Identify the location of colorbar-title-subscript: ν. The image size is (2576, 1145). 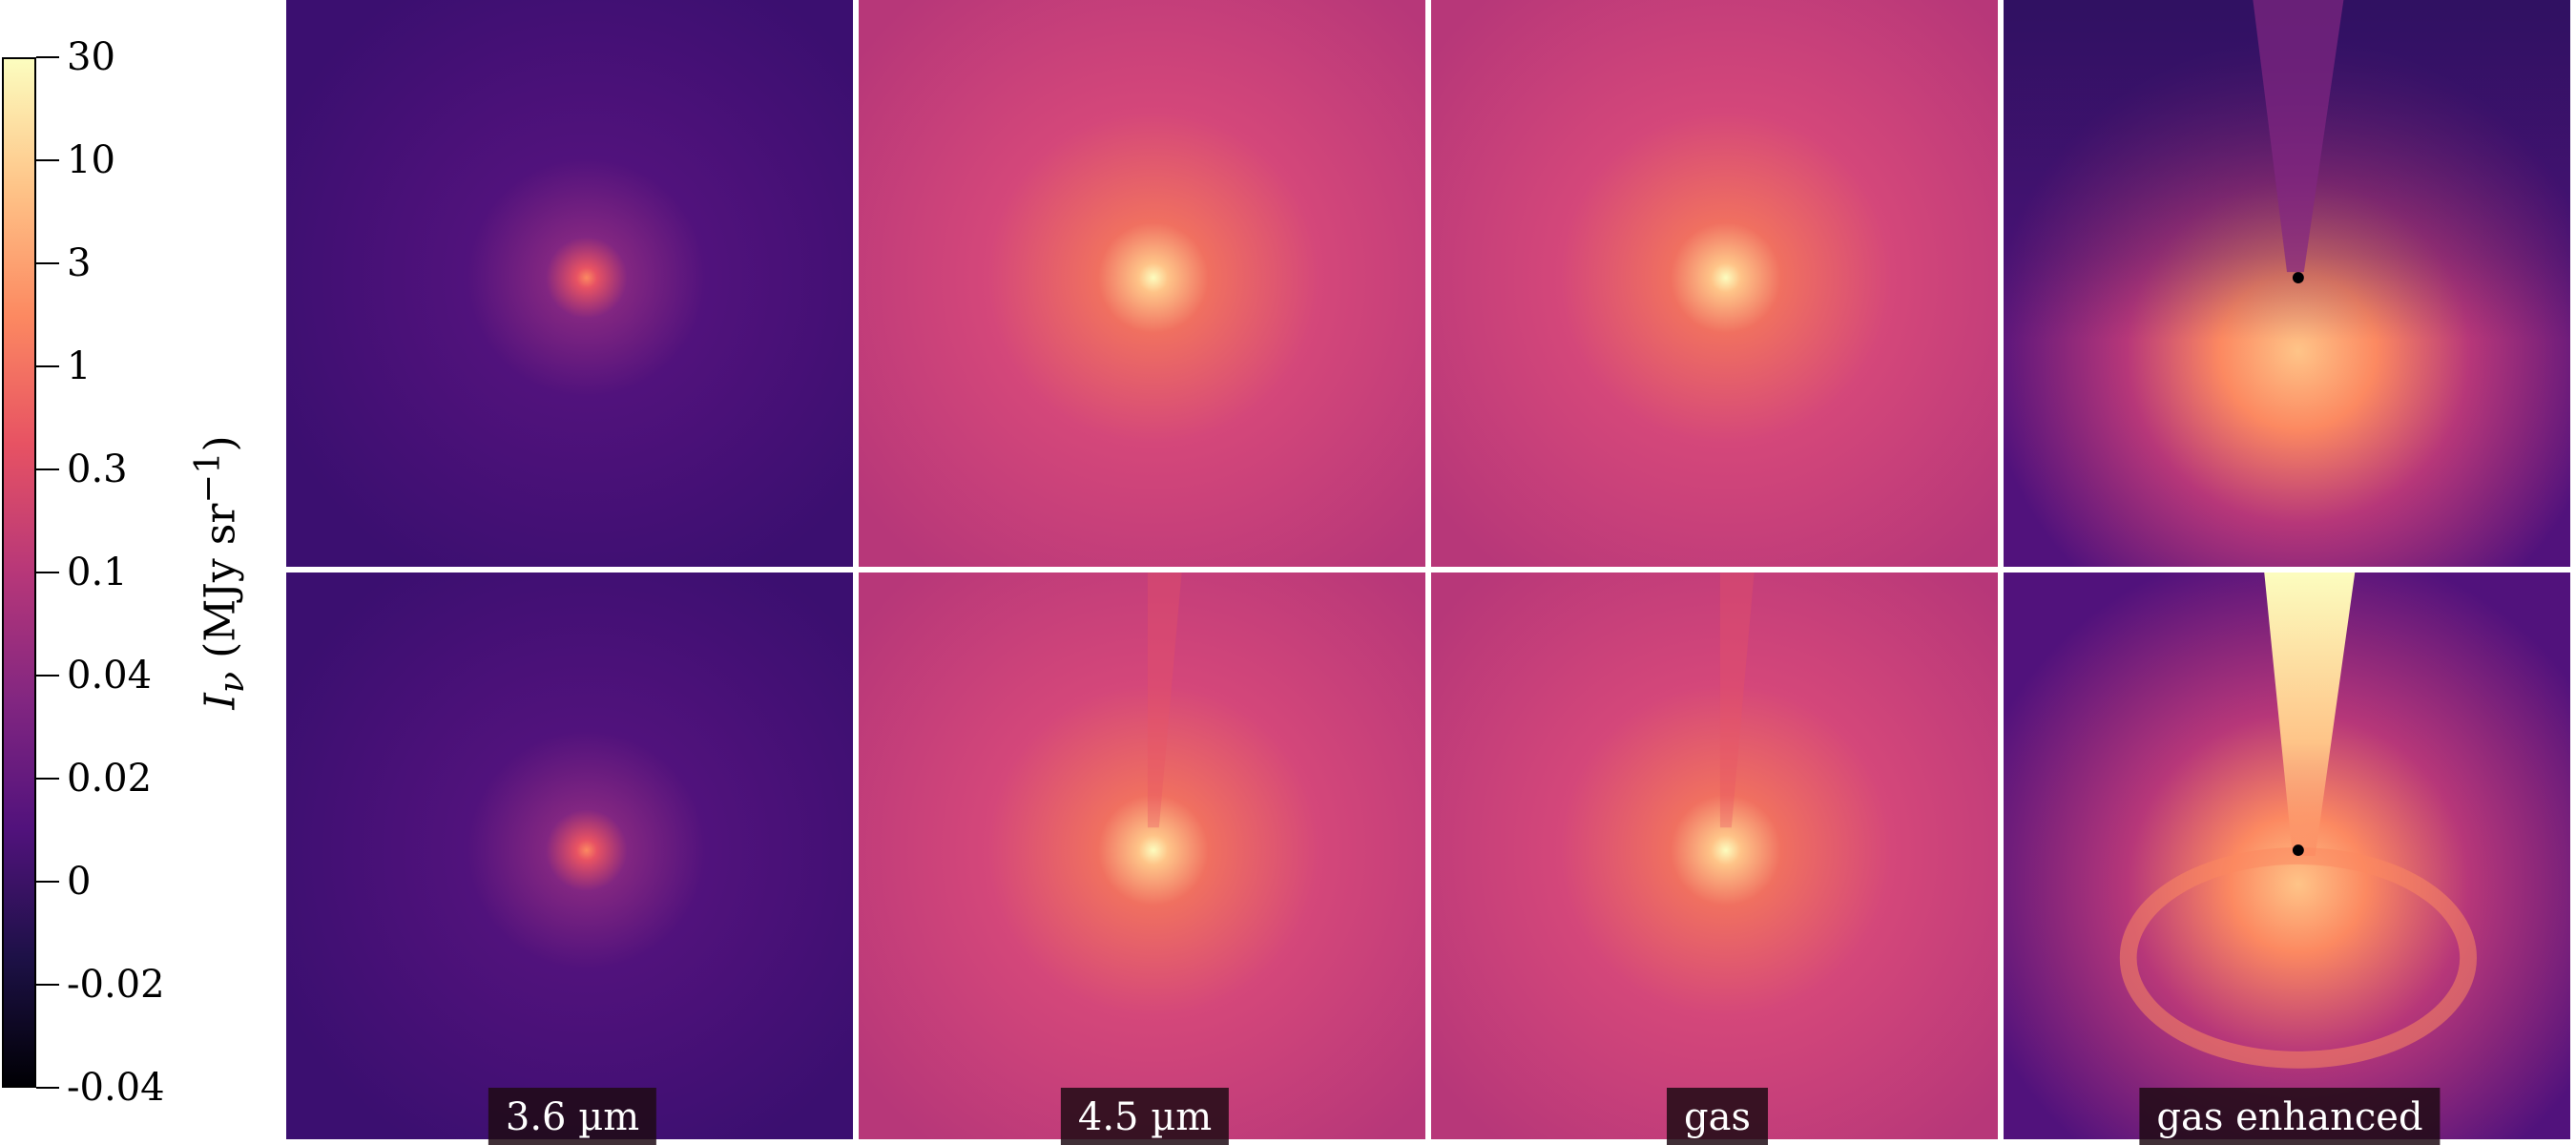
(232, 682).